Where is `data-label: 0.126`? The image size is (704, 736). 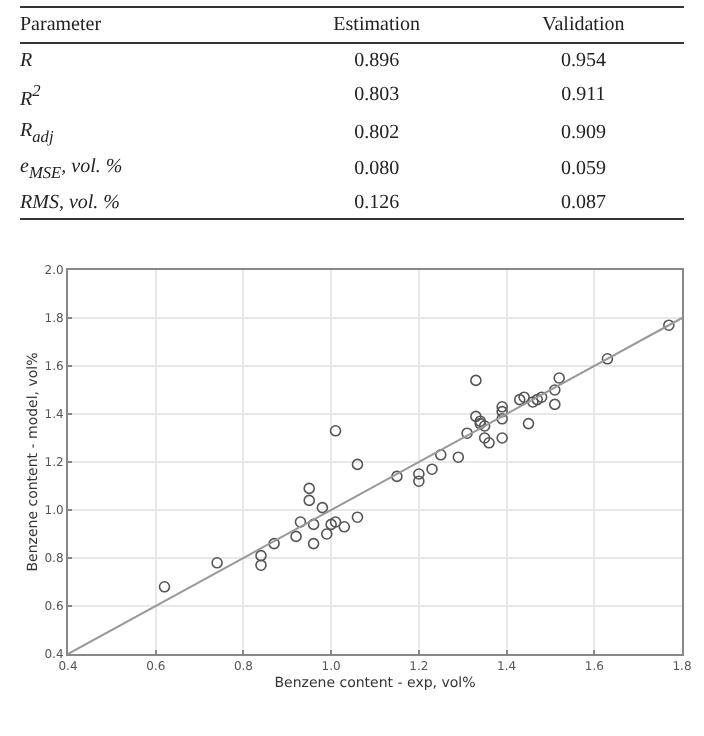 data-label: 0.126 is located at coordinates (376, 203).